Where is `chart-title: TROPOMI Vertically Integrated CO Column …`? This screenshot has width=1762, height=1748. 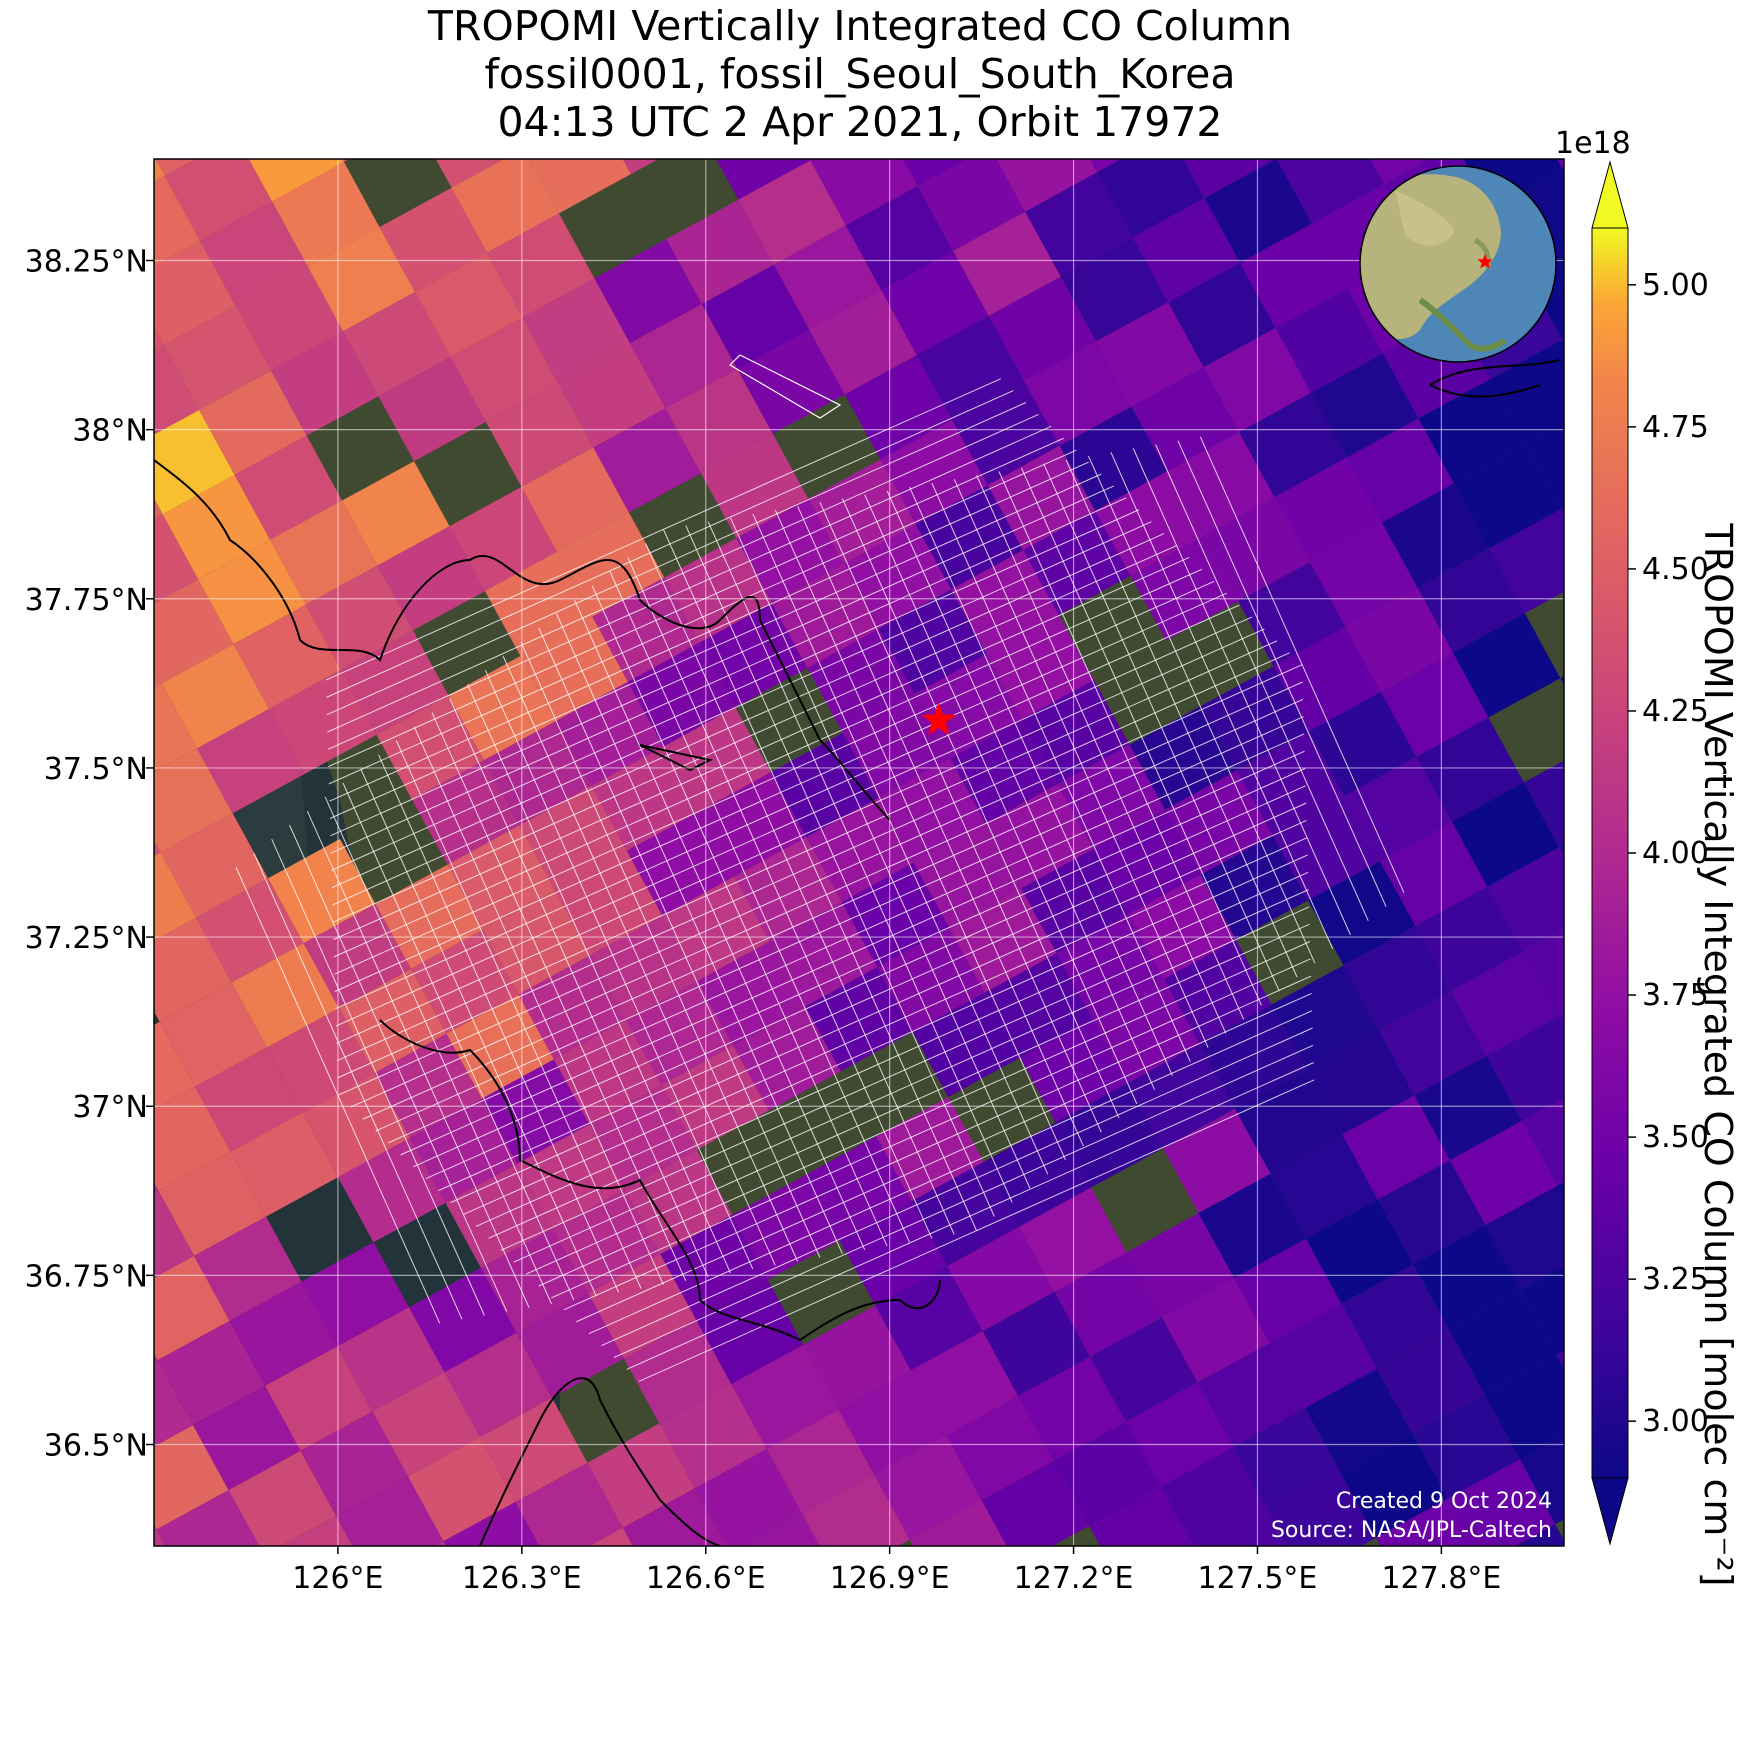 chart-title: TROPOMI Vertically Integrated CO Column … is located at coordinates (860, 74).